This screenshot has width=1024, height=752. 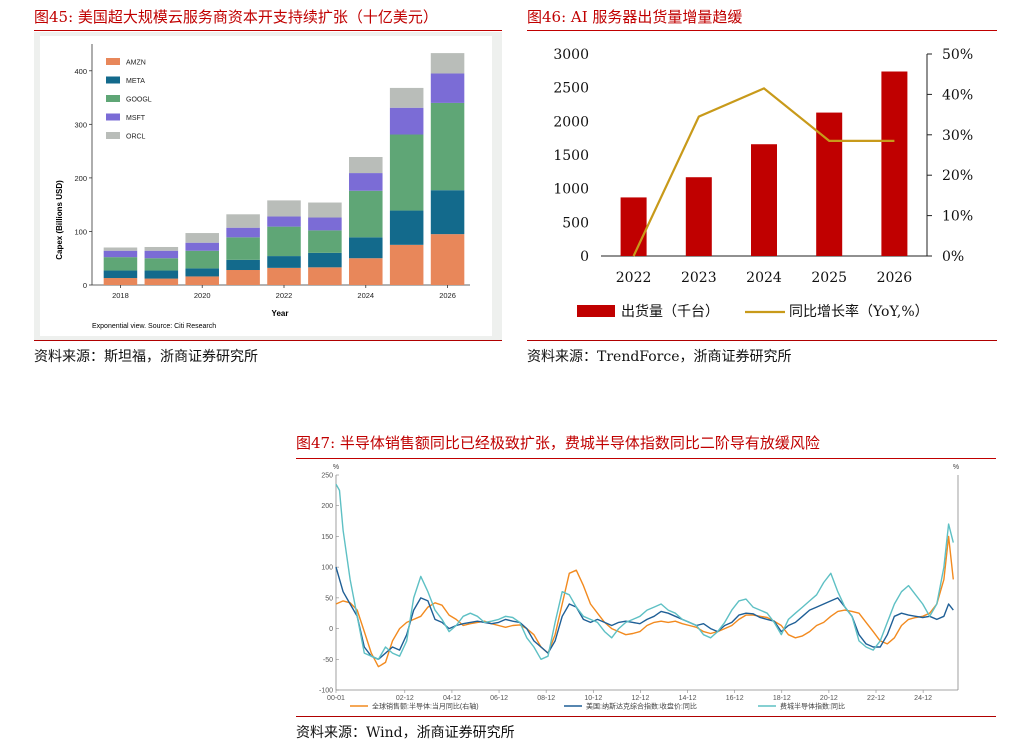 What do you see at coordinates (593, 698) in the screenshot?
I see `figure47-x-tick-label: 10-12` at bounding box center [593, 698].